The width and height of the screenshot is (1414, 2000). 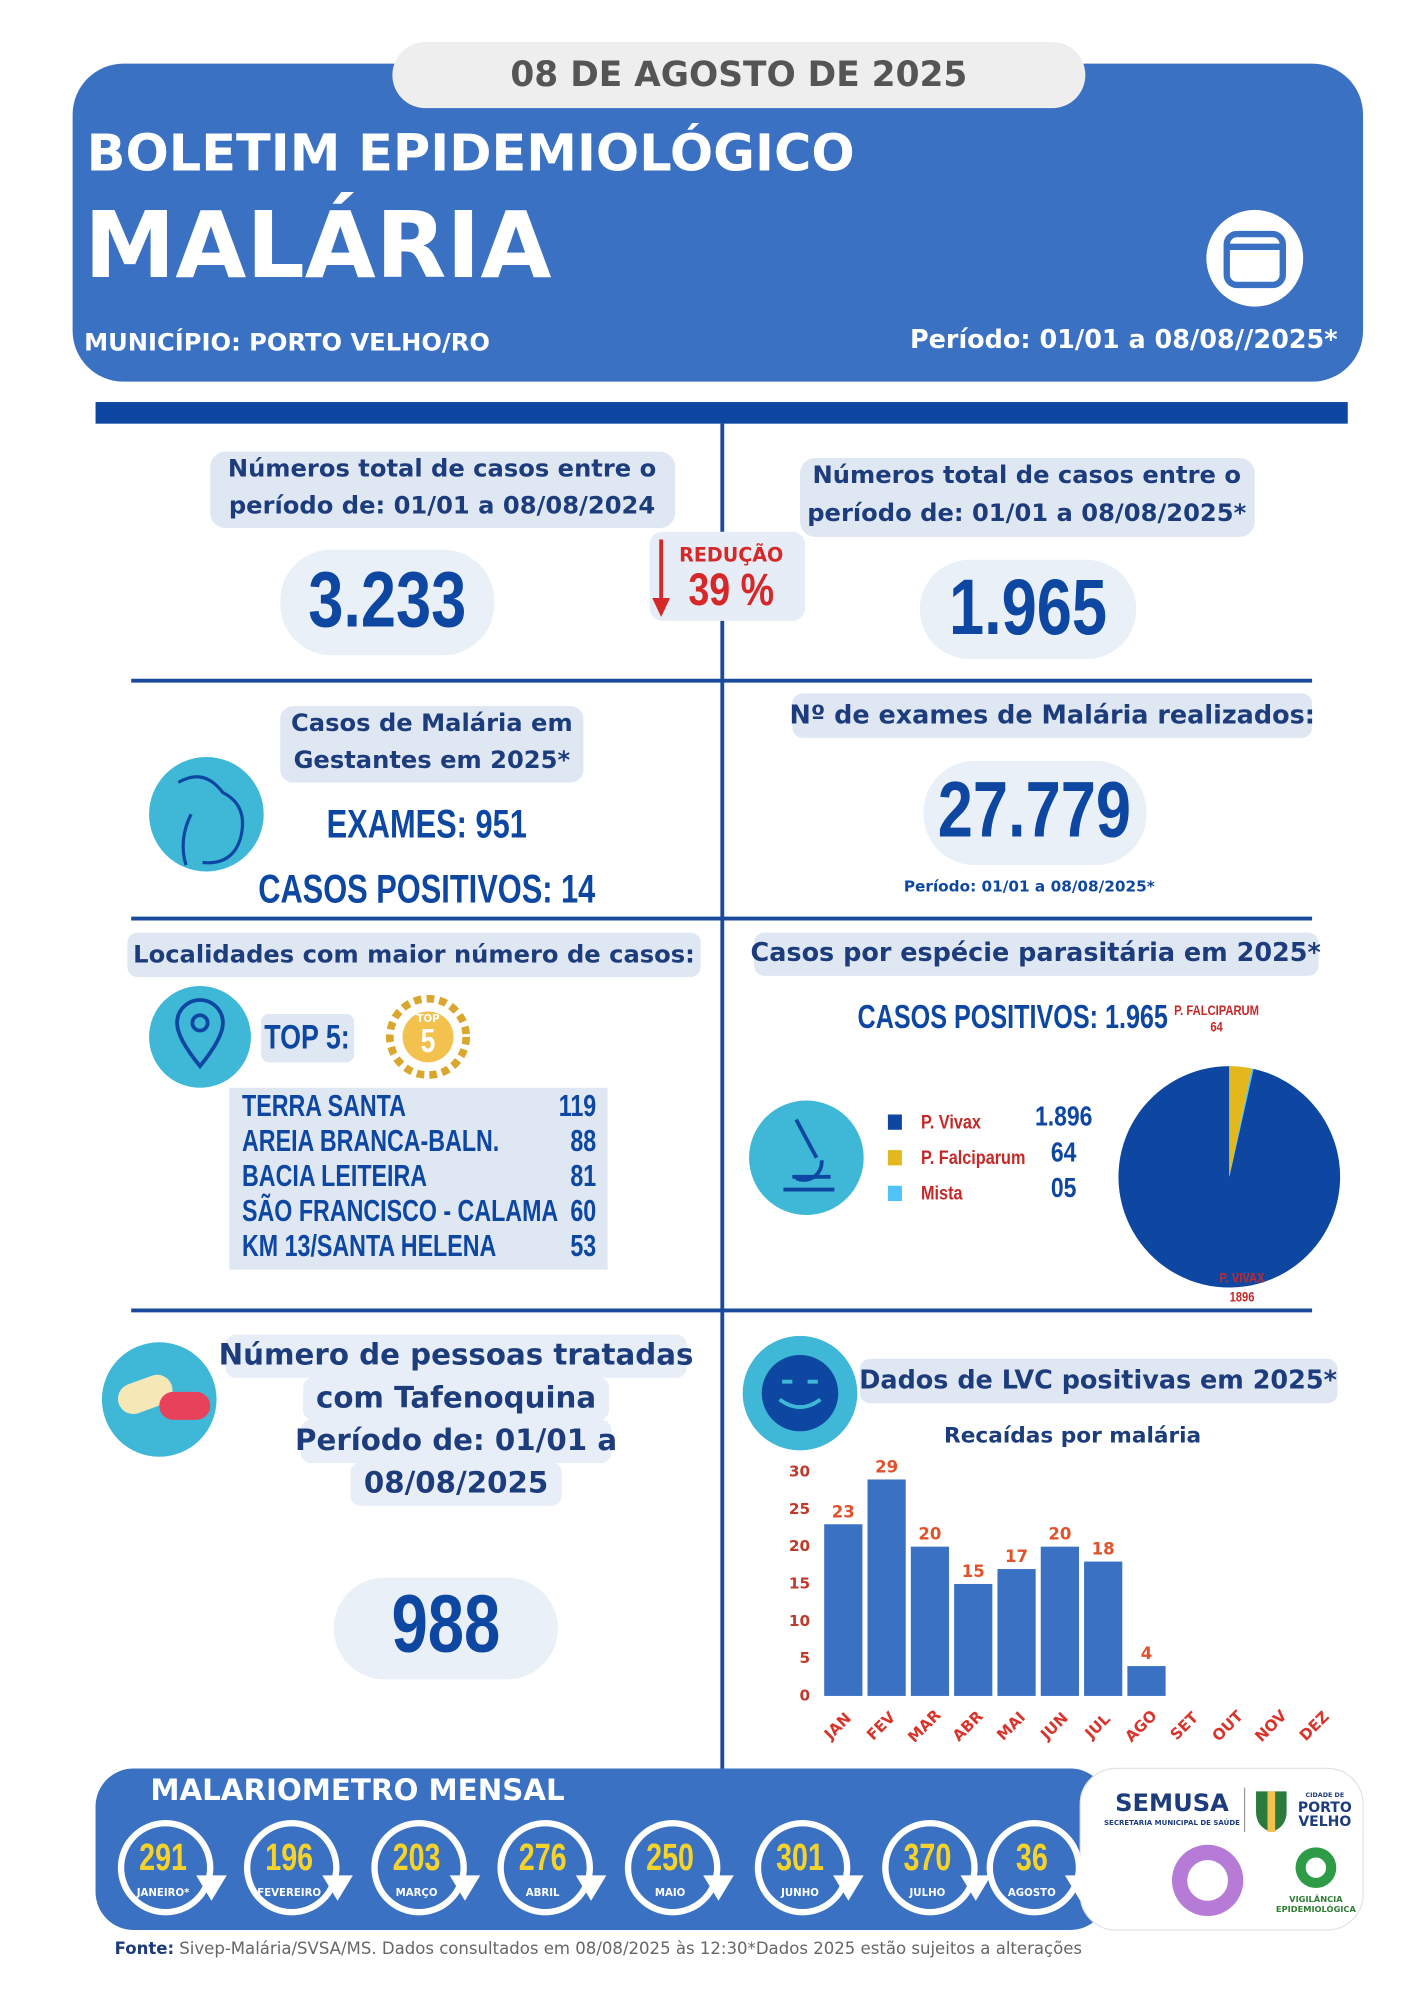 What do you see at coordinates (1036, 953) in the screenshot?
I see `species-title: Casos por espécie parasitária em 2025*` at bounding box center [1036, 953].